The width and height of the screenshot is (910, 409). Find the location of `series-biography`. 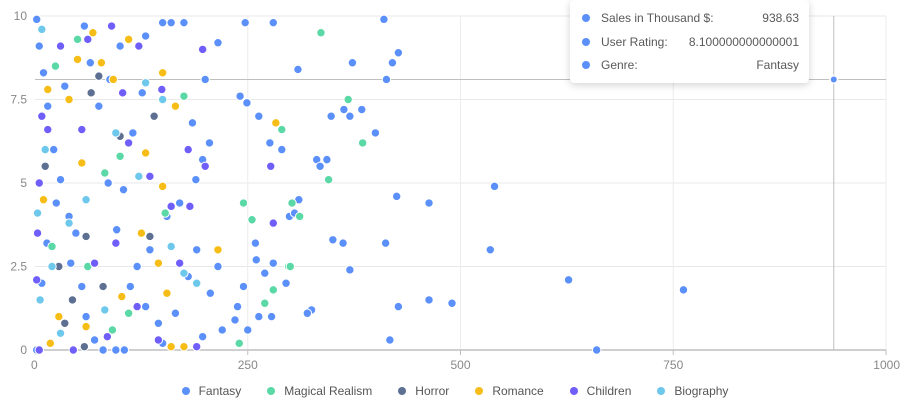

series-biography is located at coordinates (117, 181).